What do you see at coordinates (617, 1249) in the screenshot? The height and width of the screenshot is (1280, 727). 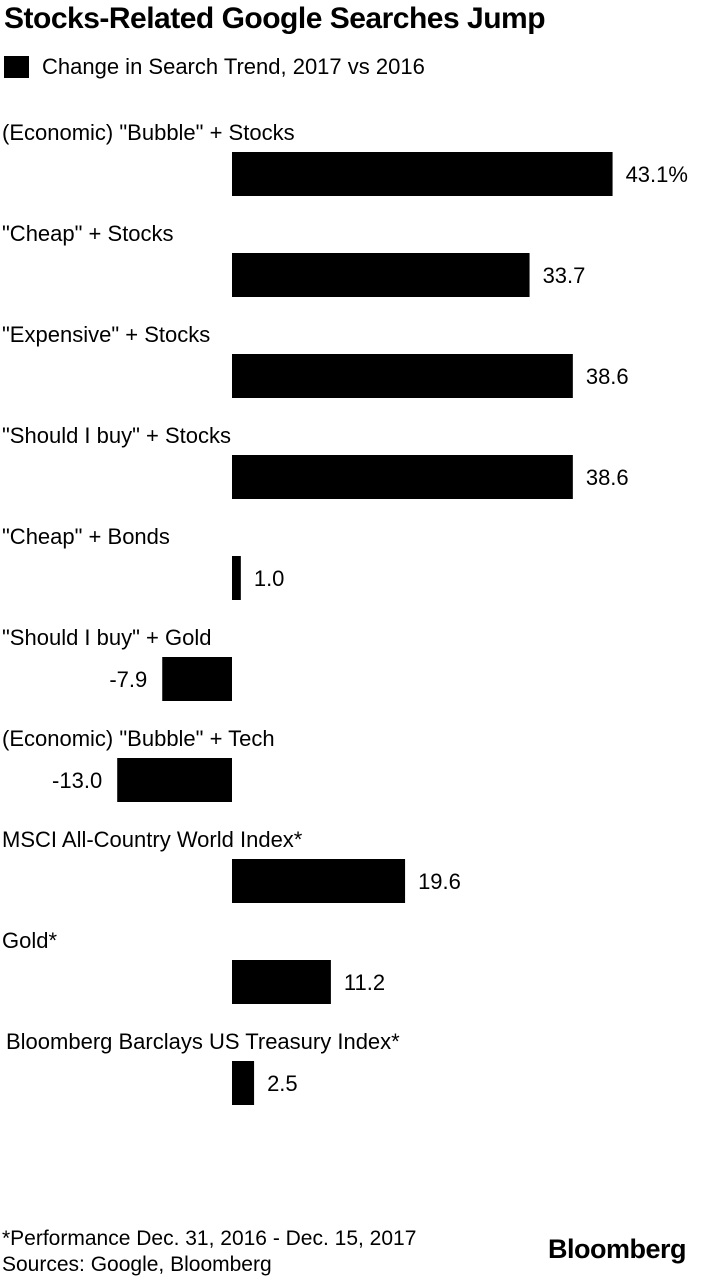 I see `bloomberg-logo: Bloomberg` at bounding box center [617, 1249].